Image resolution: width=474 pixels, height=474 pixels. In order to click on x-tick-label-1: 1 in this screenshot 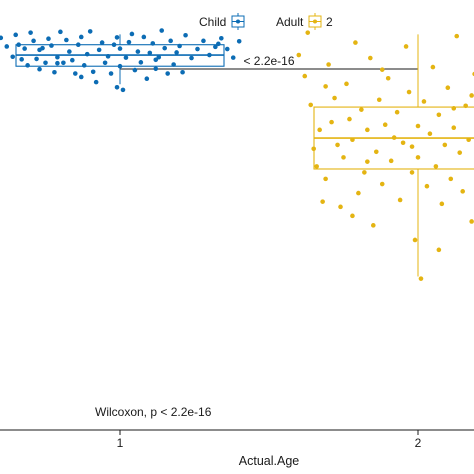, I will do `click(120, 443)`.